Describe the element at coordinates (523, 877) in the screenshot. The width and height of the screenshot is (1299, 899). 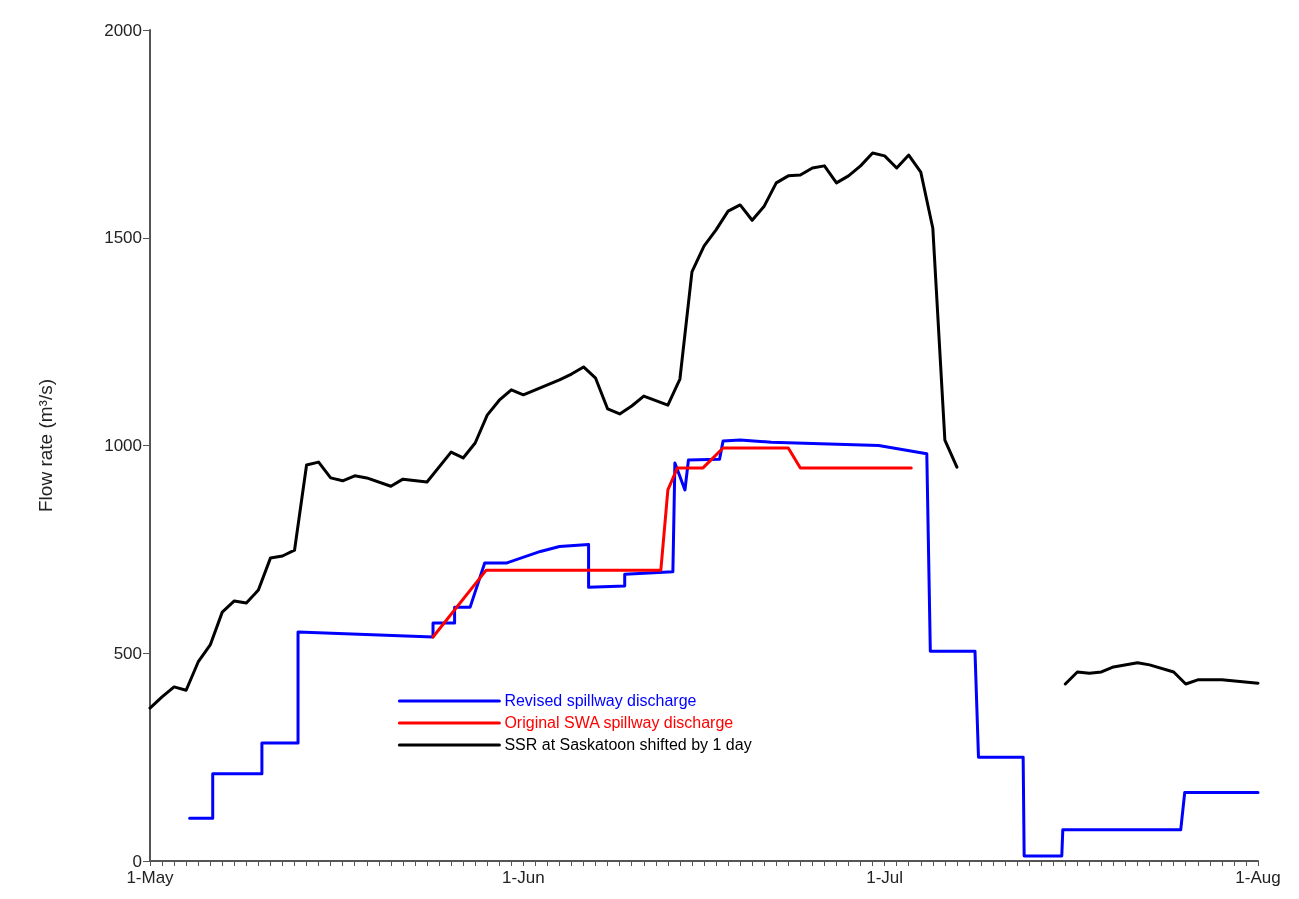
I see `x-tick-label: 1-Jun` at that location.